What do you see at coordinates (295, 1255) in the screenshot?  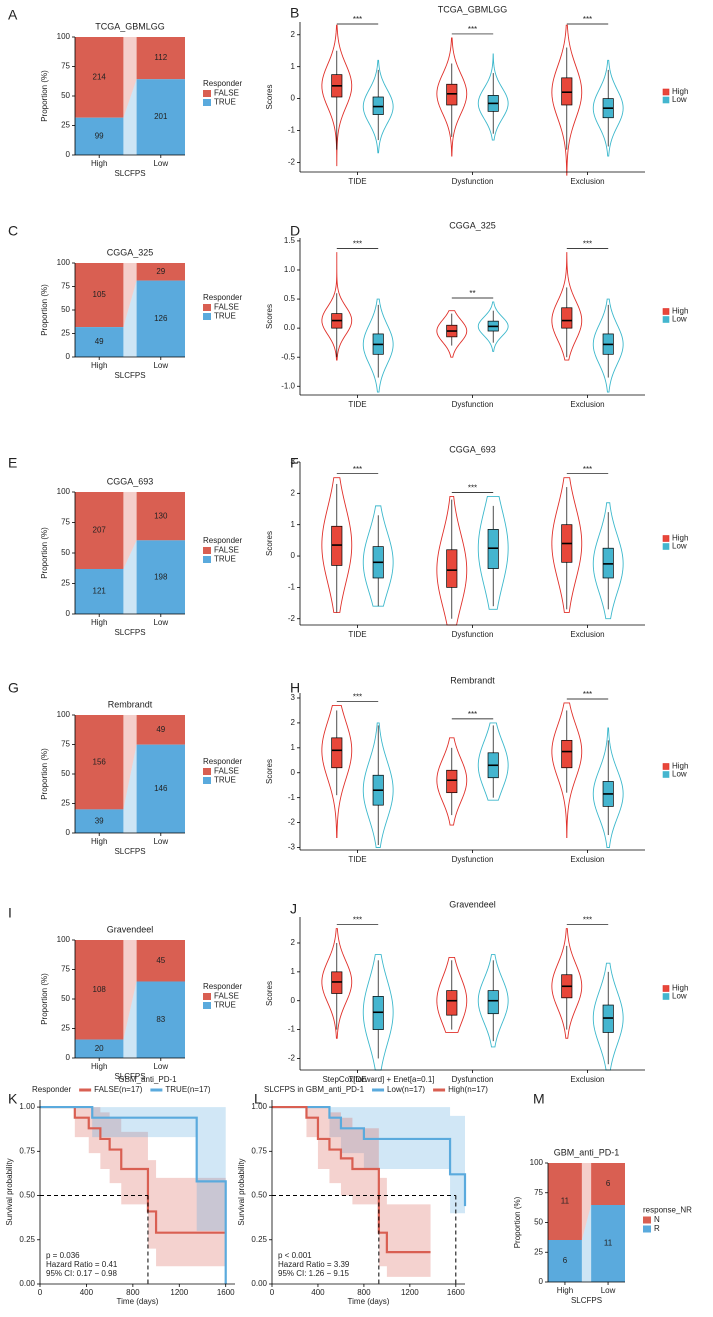 I see `annotation: p < 0.001` at bounding box center [295, 1255].